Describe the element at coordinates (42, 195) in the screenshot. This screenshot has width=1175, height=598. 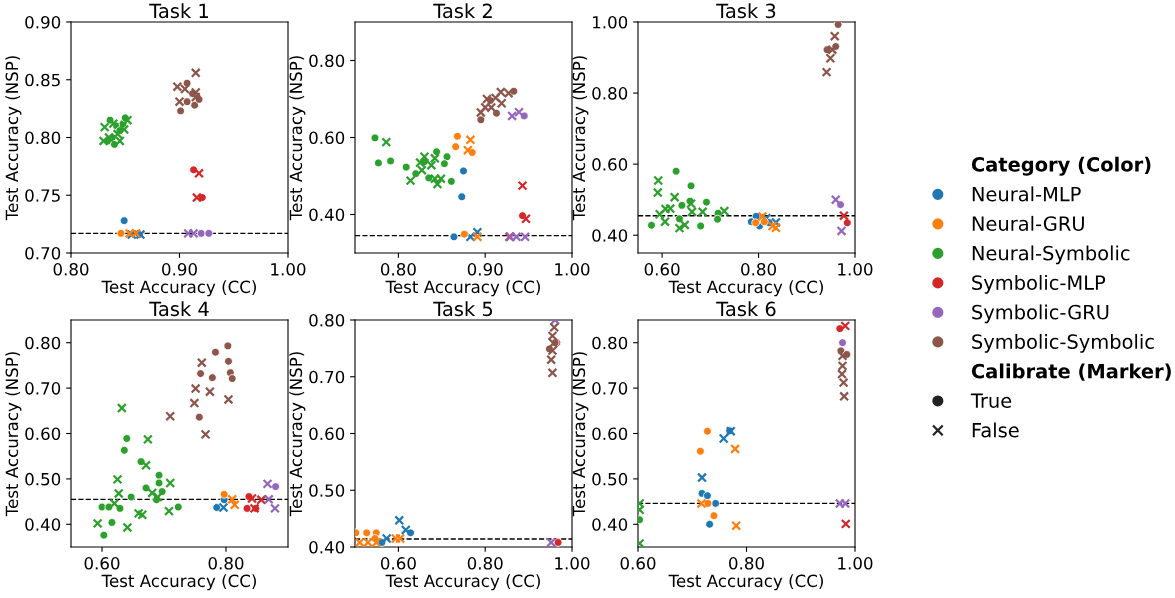
I see `y-tick-label: 0.75` at that location.